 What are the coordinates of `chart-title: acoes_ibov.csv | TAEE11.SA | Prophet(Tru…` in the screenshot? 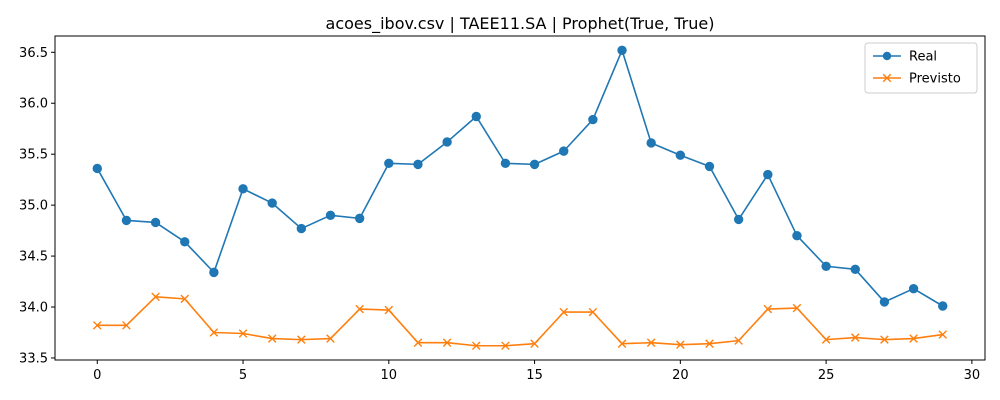 It's located at (520, 24).